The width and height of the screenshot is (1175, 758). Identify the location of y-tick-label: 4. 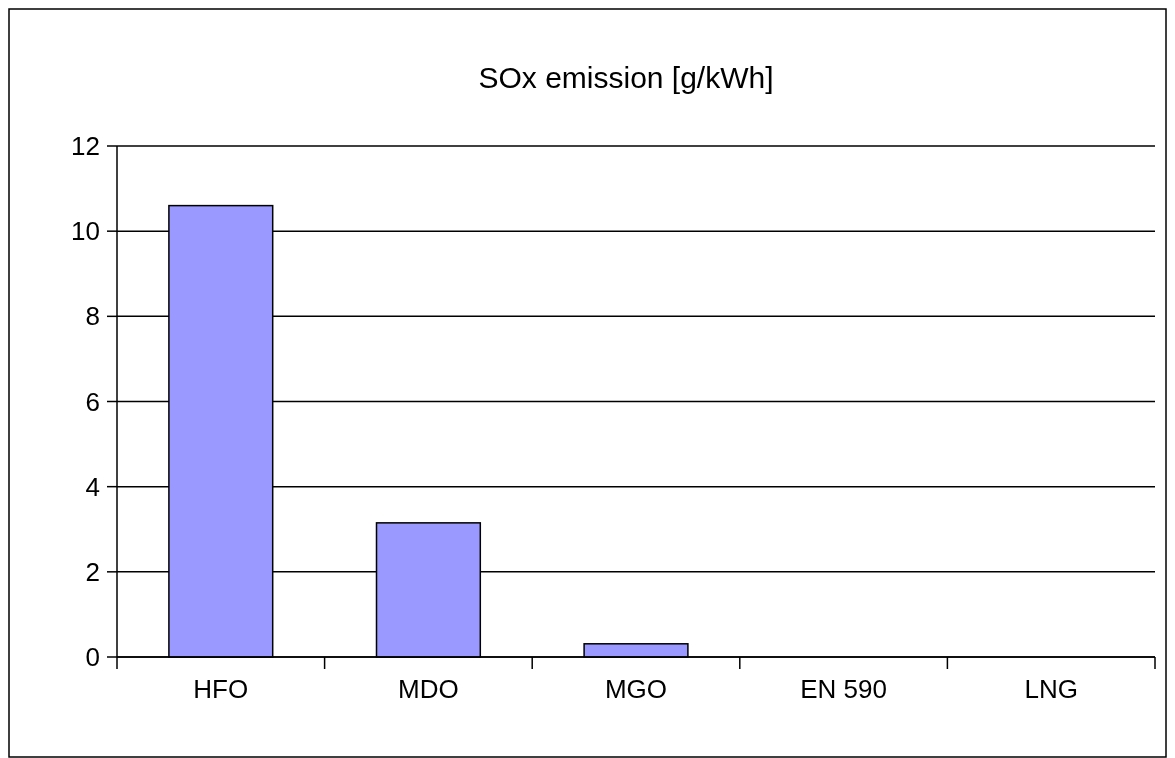
(92, 486).